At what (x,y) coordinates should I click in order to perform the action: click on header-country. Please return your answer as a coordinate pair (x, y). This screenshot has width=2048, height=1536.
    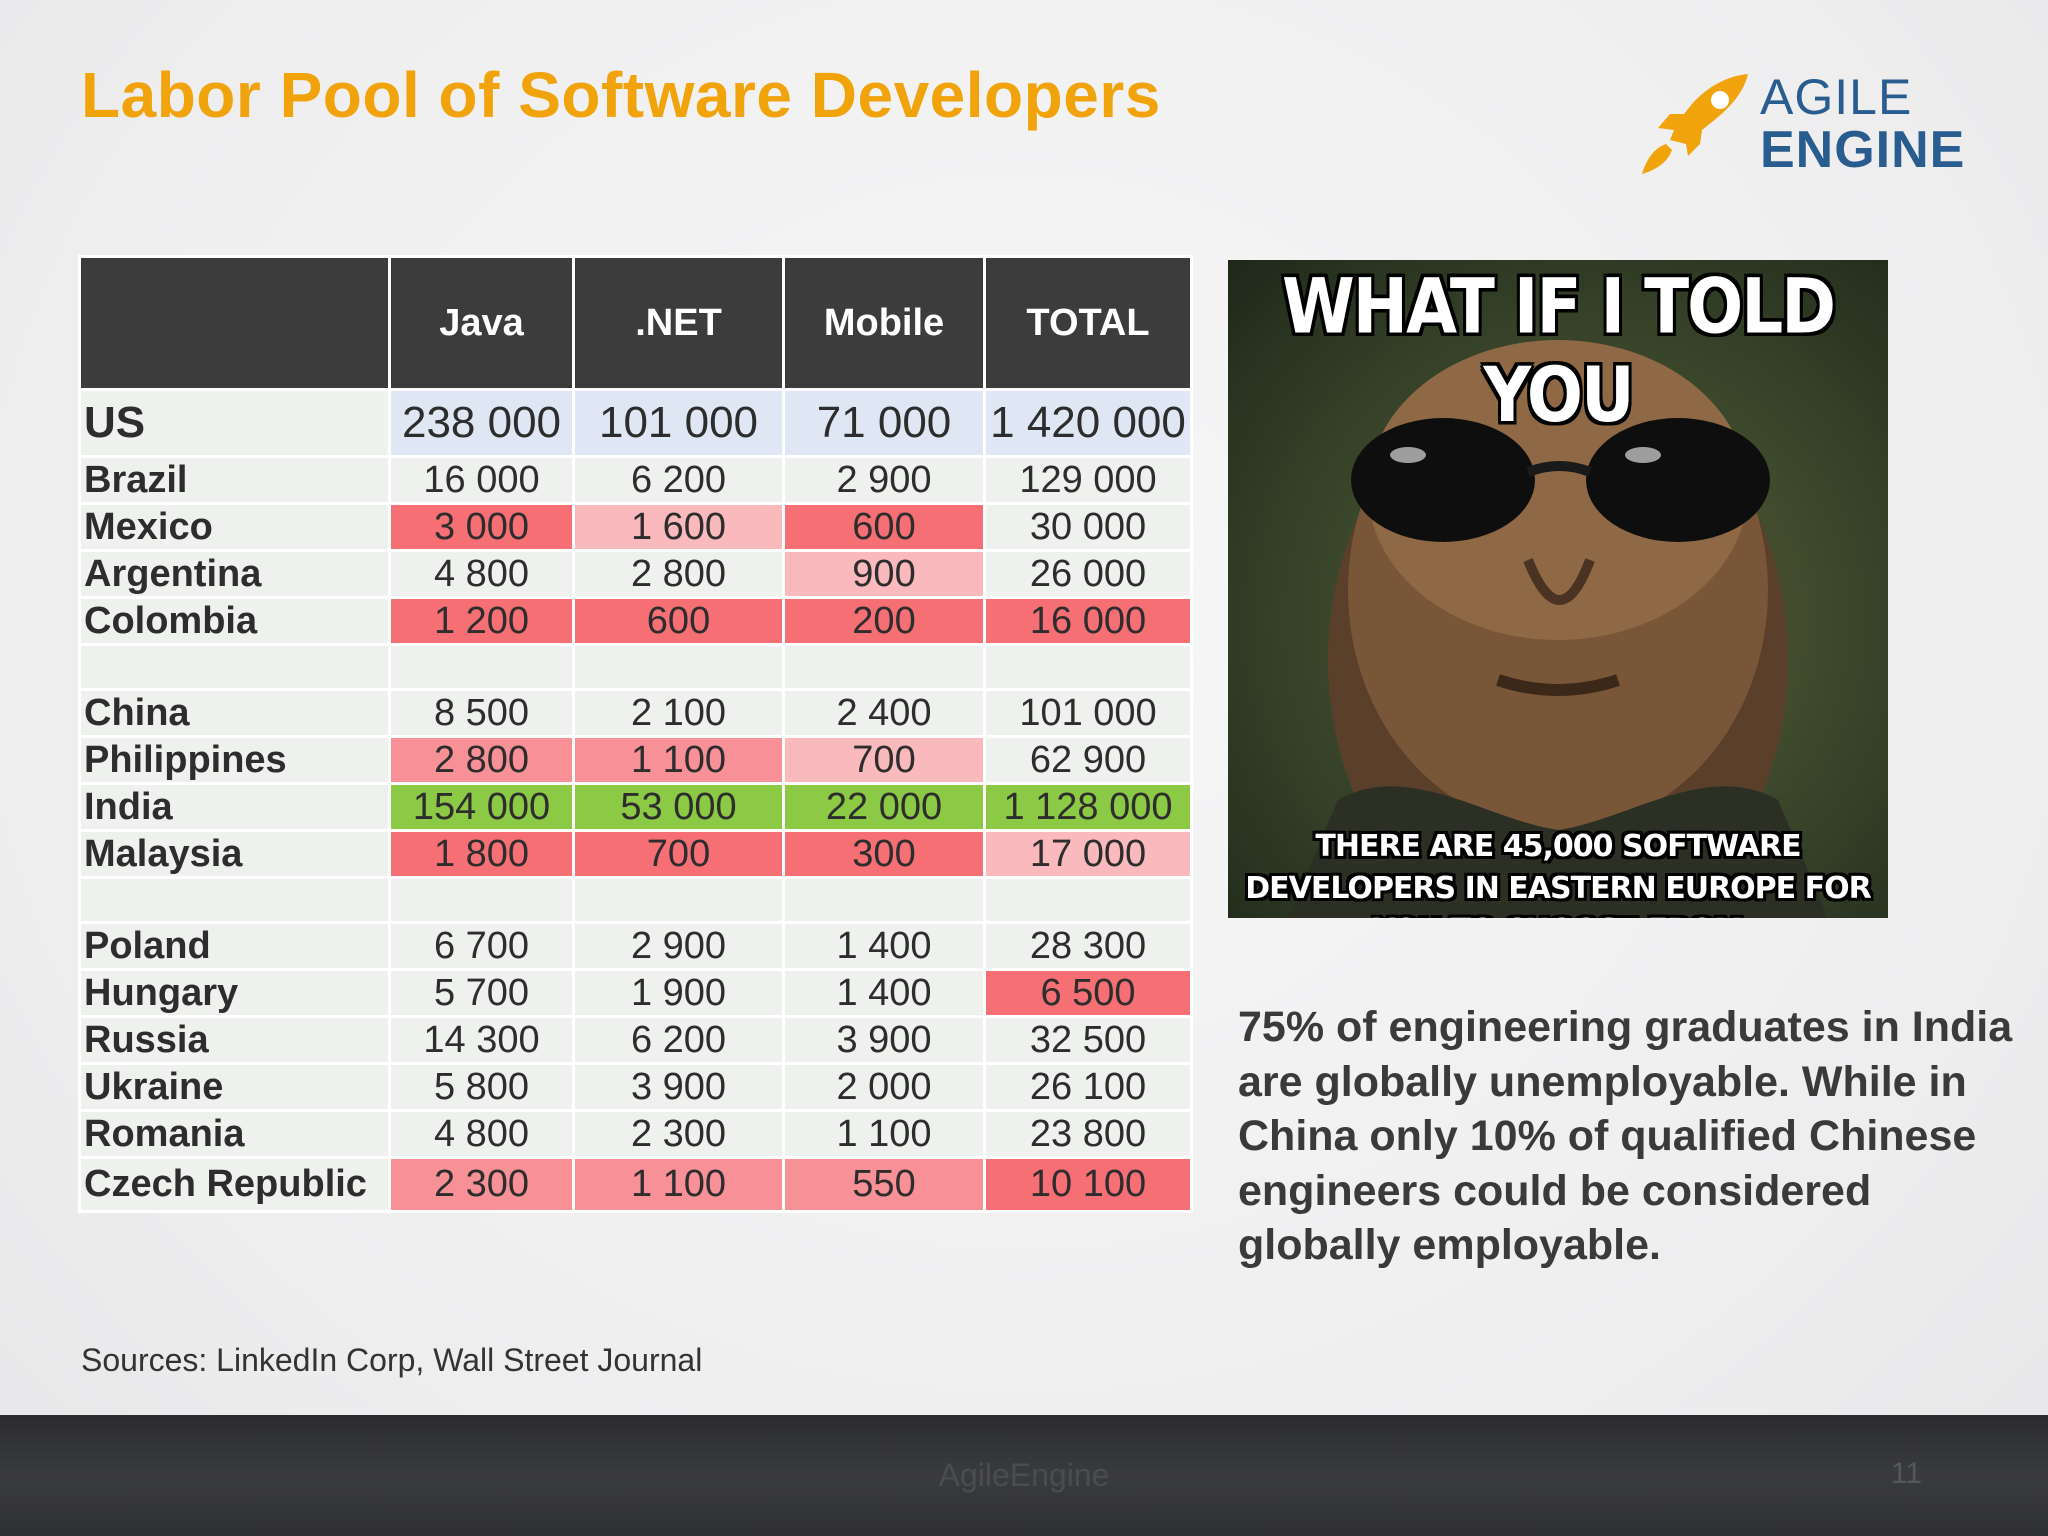
    Looking at the image, I should click on (234, 323).